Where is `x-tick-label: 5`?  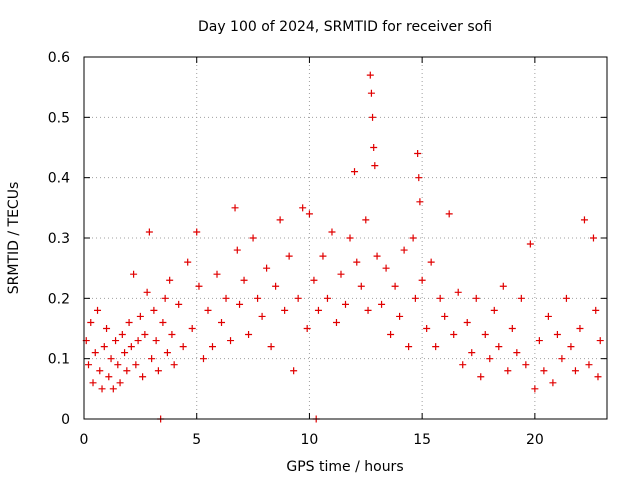
x-tick-label: 5 is located at coordinates (196, 440).